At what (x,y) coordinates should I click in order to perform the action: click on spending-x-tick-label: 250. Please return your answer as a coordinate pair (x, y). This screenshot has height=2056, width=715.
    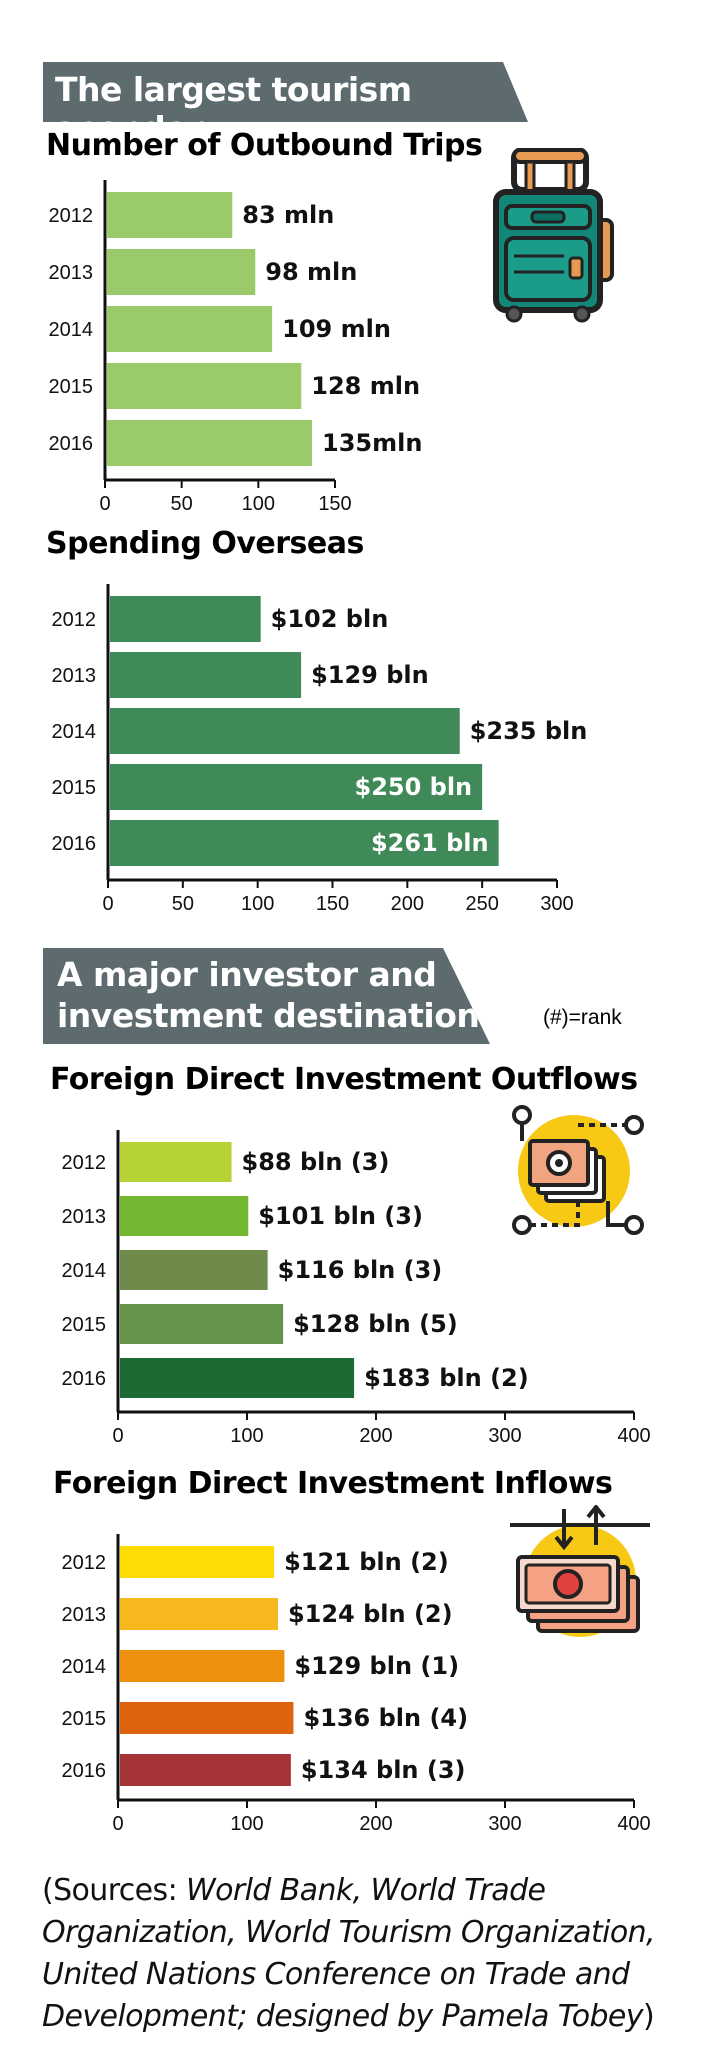
    Looking at the image, I should click on (481, 904).